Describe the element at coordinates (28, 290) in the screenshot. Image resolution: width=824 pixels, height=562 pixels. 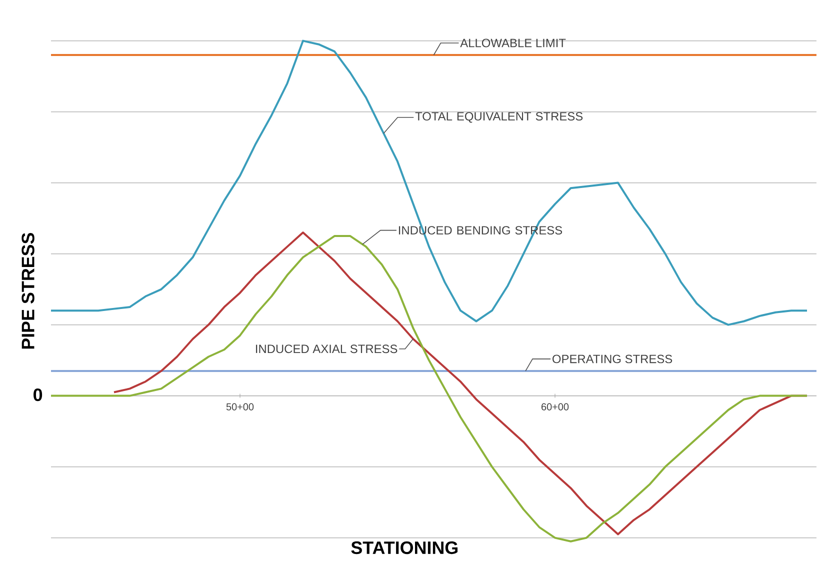
I see `y-axis-title: PIPE STRESS` at that location.